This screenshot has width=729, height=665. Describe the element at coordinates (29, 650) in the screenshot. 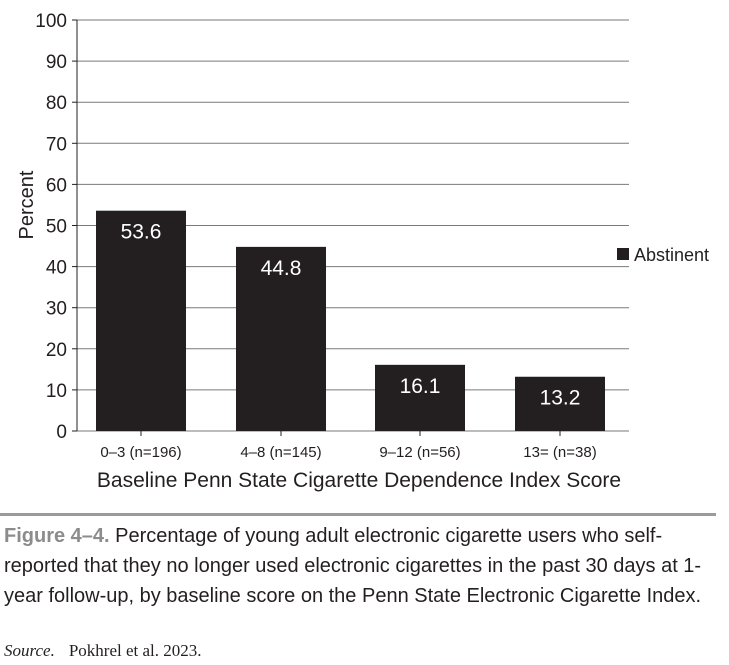

I see `source-label: Source.` at that location.